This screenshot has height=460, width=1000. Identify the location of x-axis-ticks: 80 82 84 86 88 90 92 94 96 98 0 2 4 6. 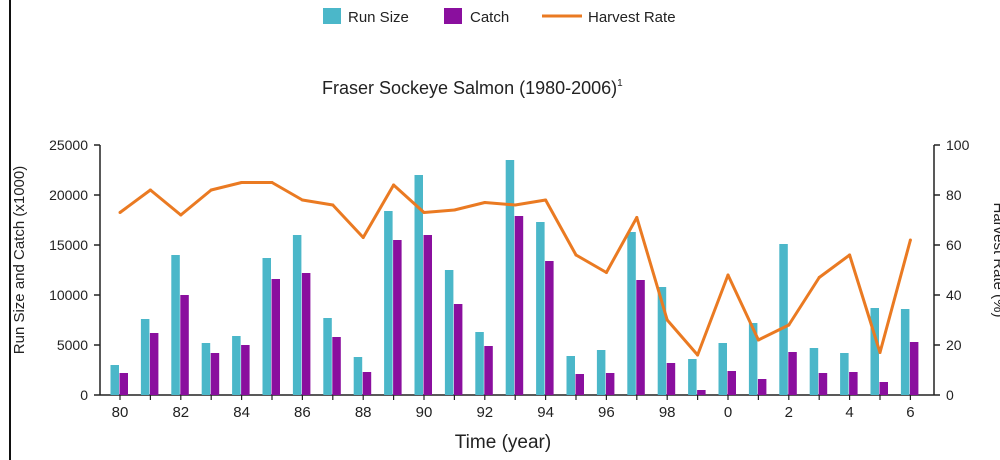
(513, 408).